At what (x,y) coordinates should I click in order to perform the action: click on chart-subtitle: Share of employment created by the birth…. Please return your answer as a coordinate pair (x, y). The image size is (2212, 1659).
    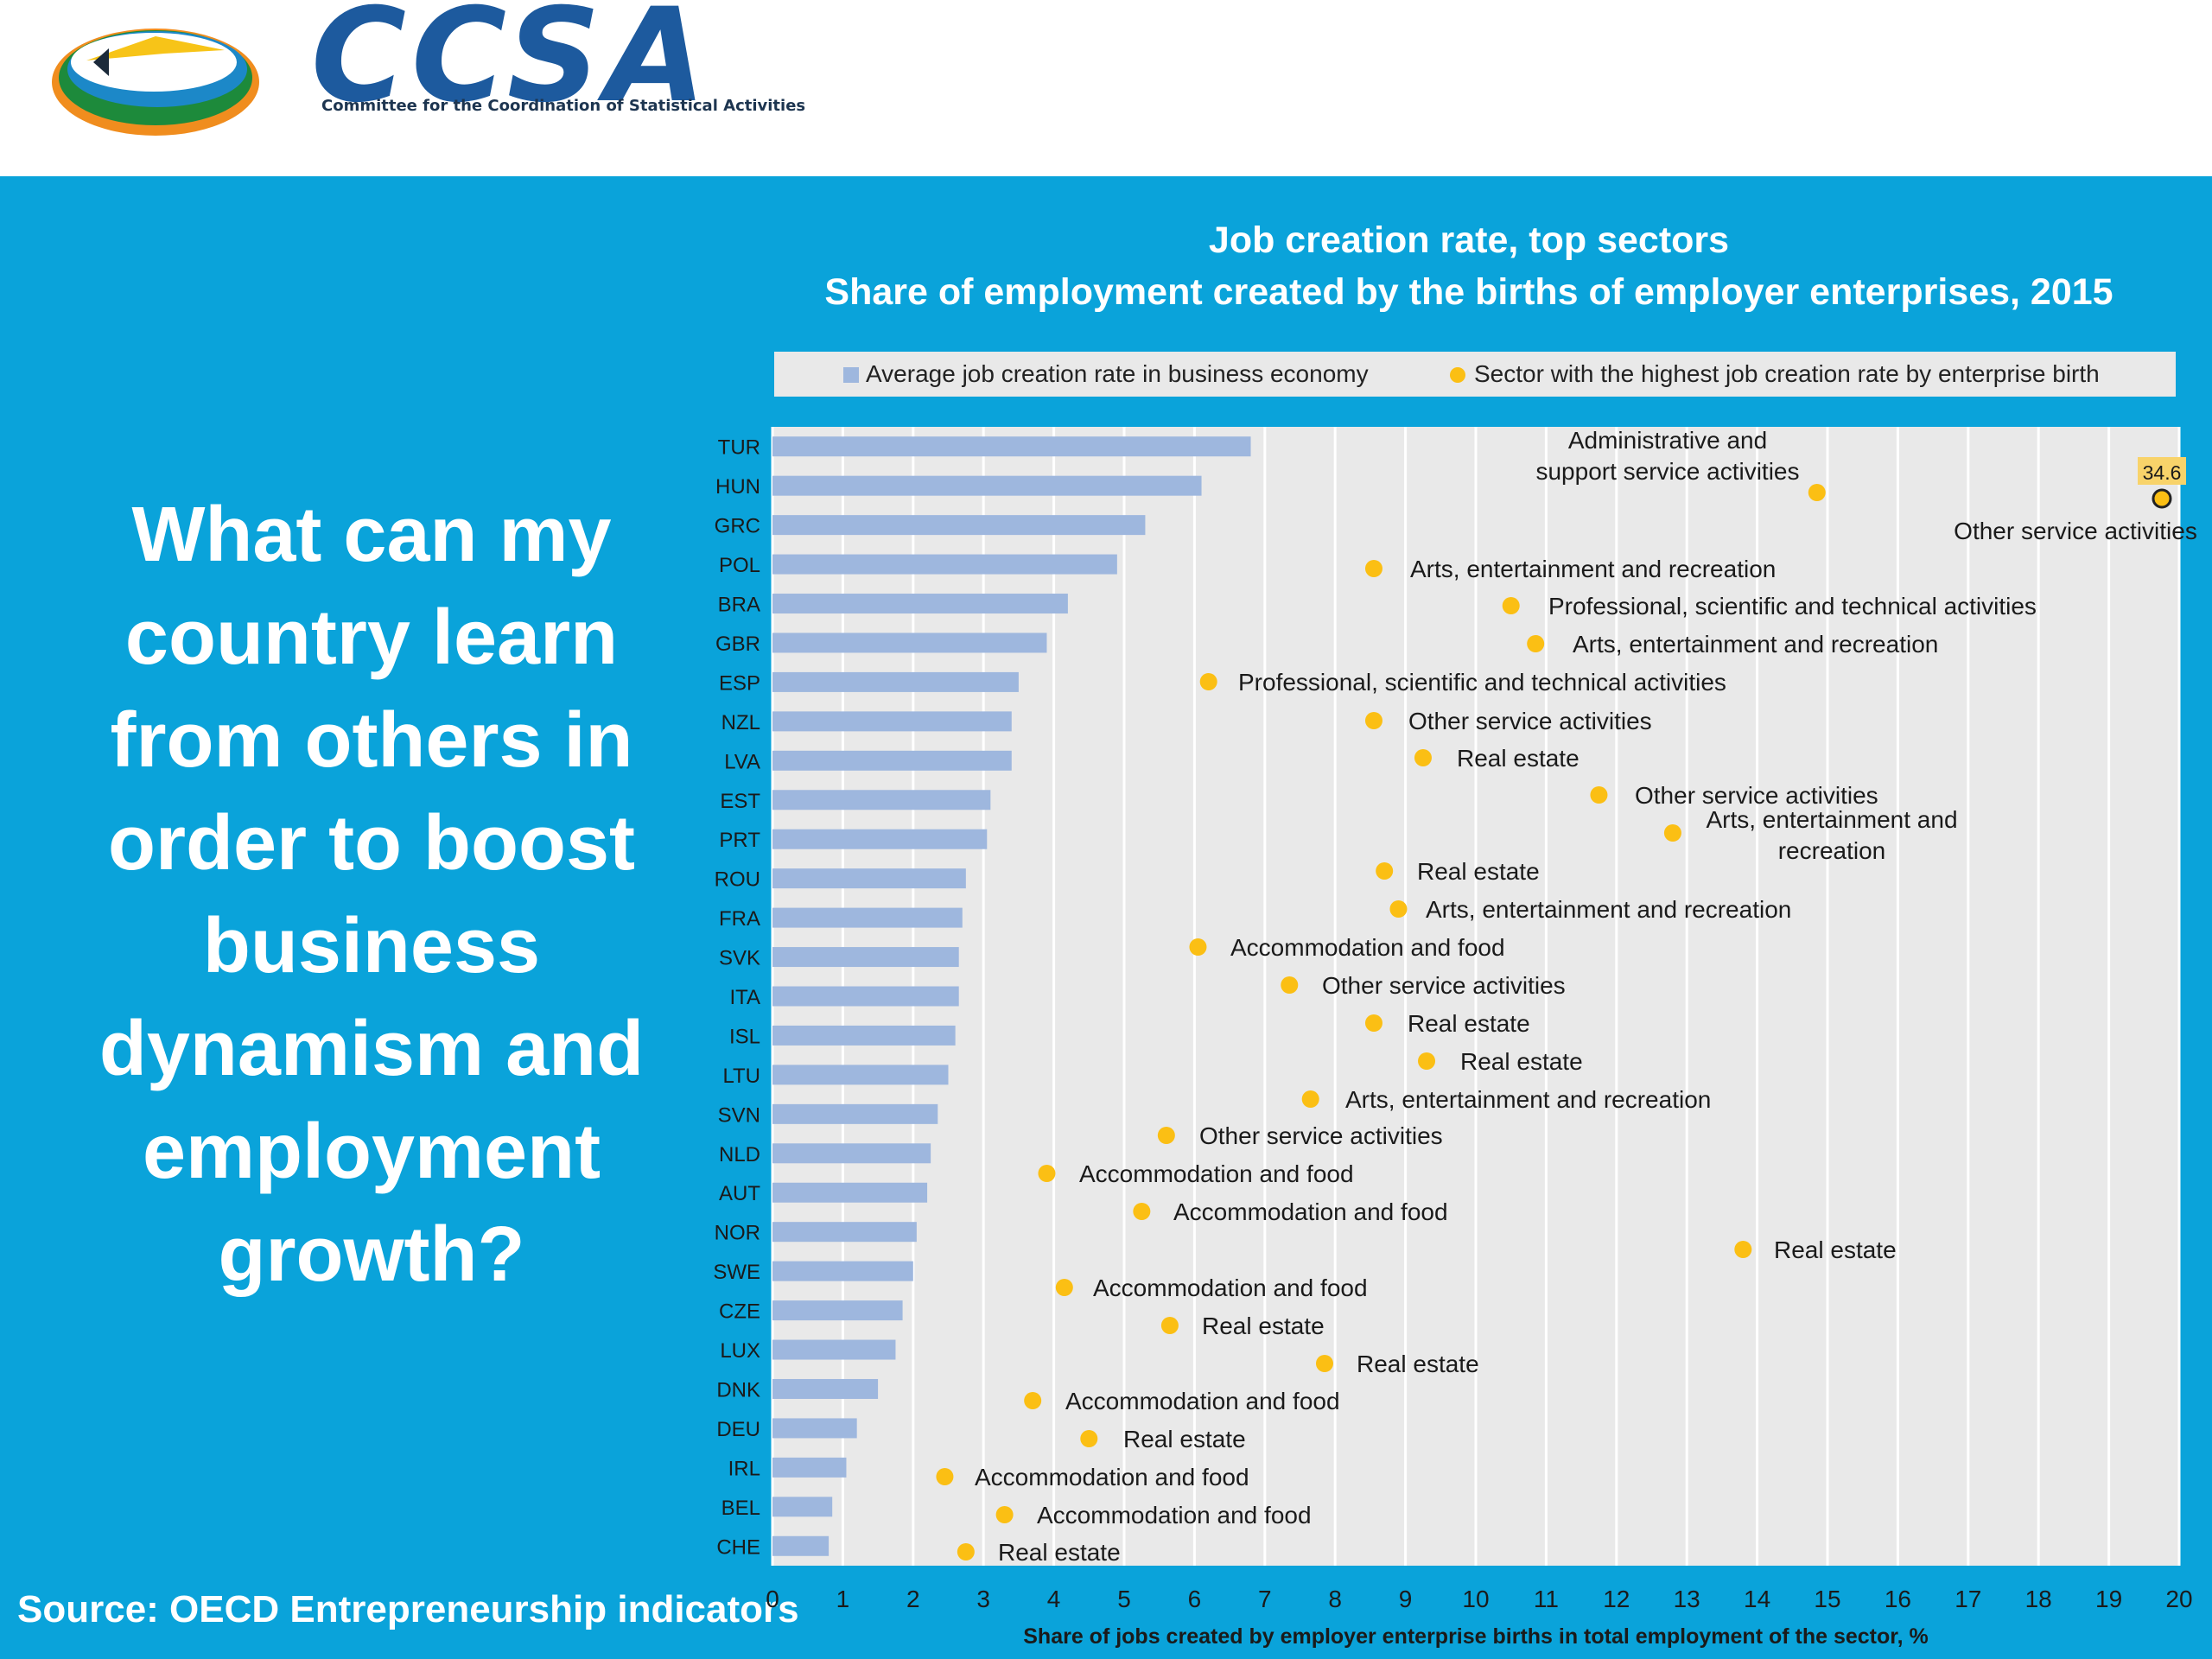
    Looking at the image, I should click on (1468, 292).